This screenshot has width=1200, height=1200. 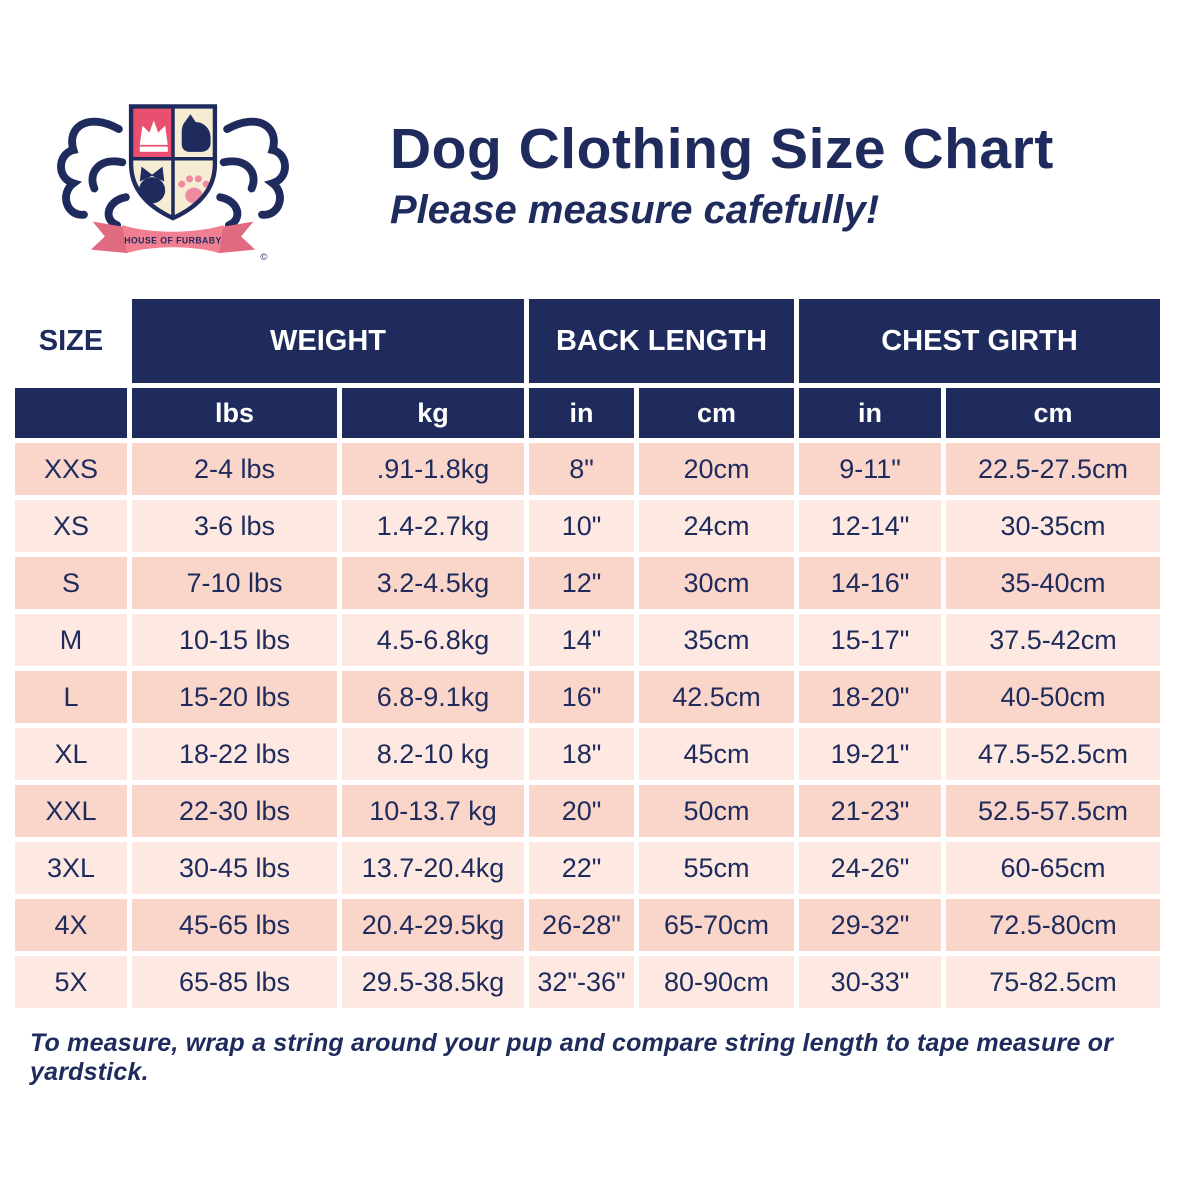 I want to click on value-cell: 30cm, so click(x=716, y=583).